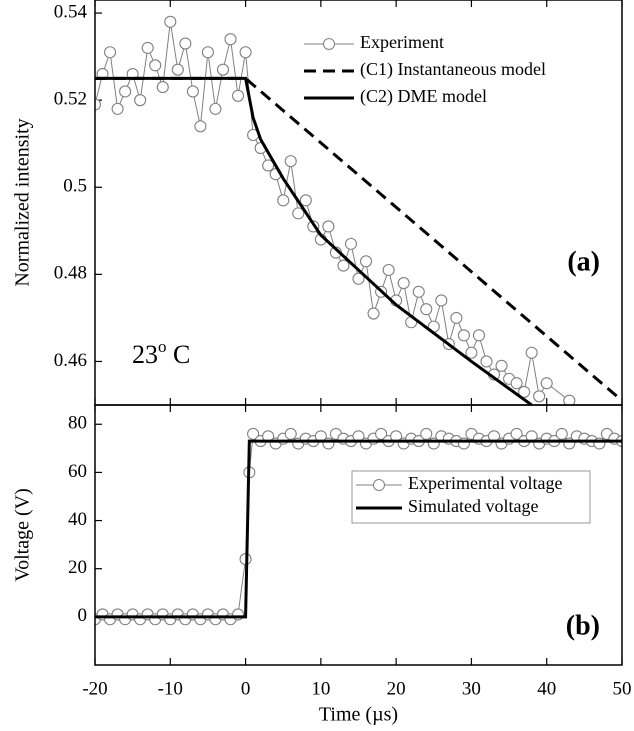  Describe the element at coordinates (71, 11) in the screenshot. I see `y-tick-label: 0.54` at that location.